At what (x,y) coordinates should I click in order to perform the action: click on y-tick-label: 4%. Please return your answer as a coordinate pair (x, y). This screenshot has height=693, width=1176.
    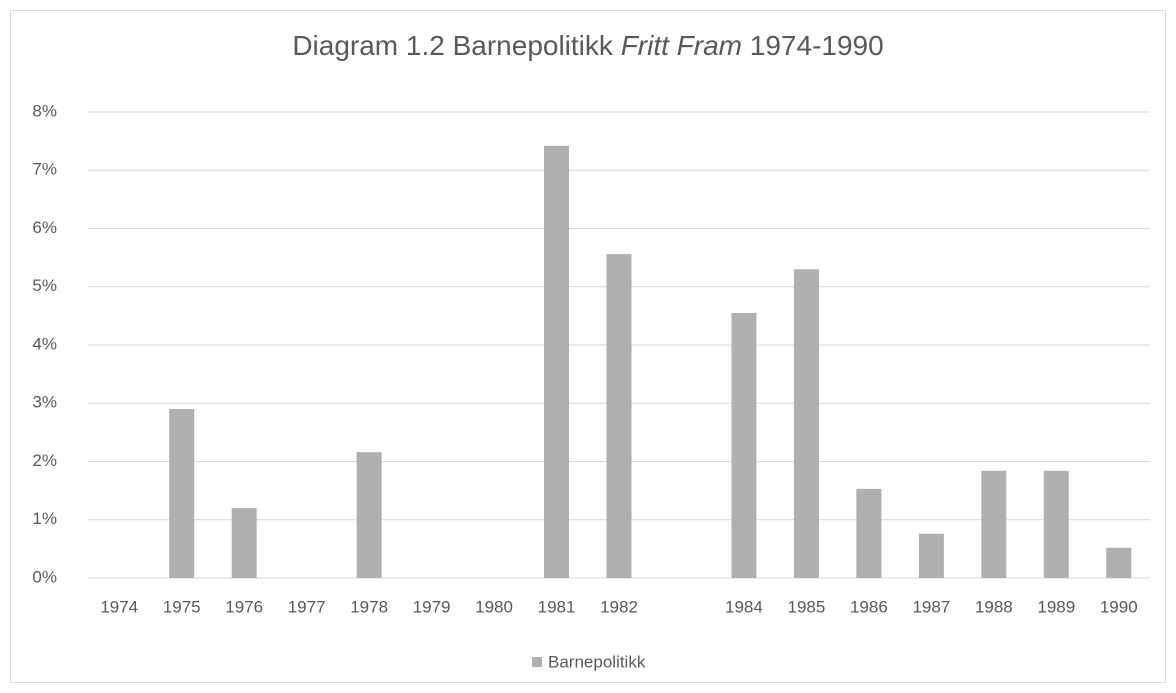
    Looking at the image, I should click on (44, 343).